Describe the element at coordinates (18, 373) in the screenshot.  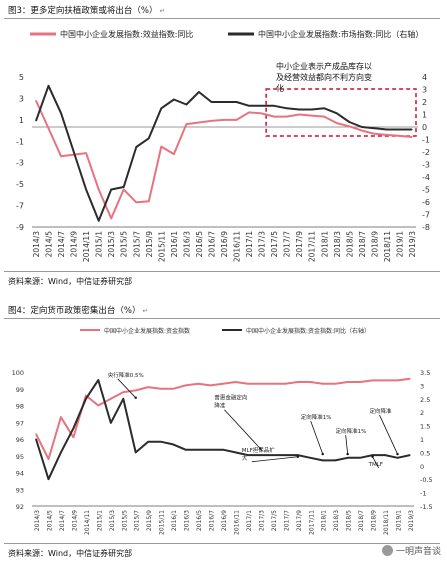
I see `y-left-tick-label: 100` at that location.